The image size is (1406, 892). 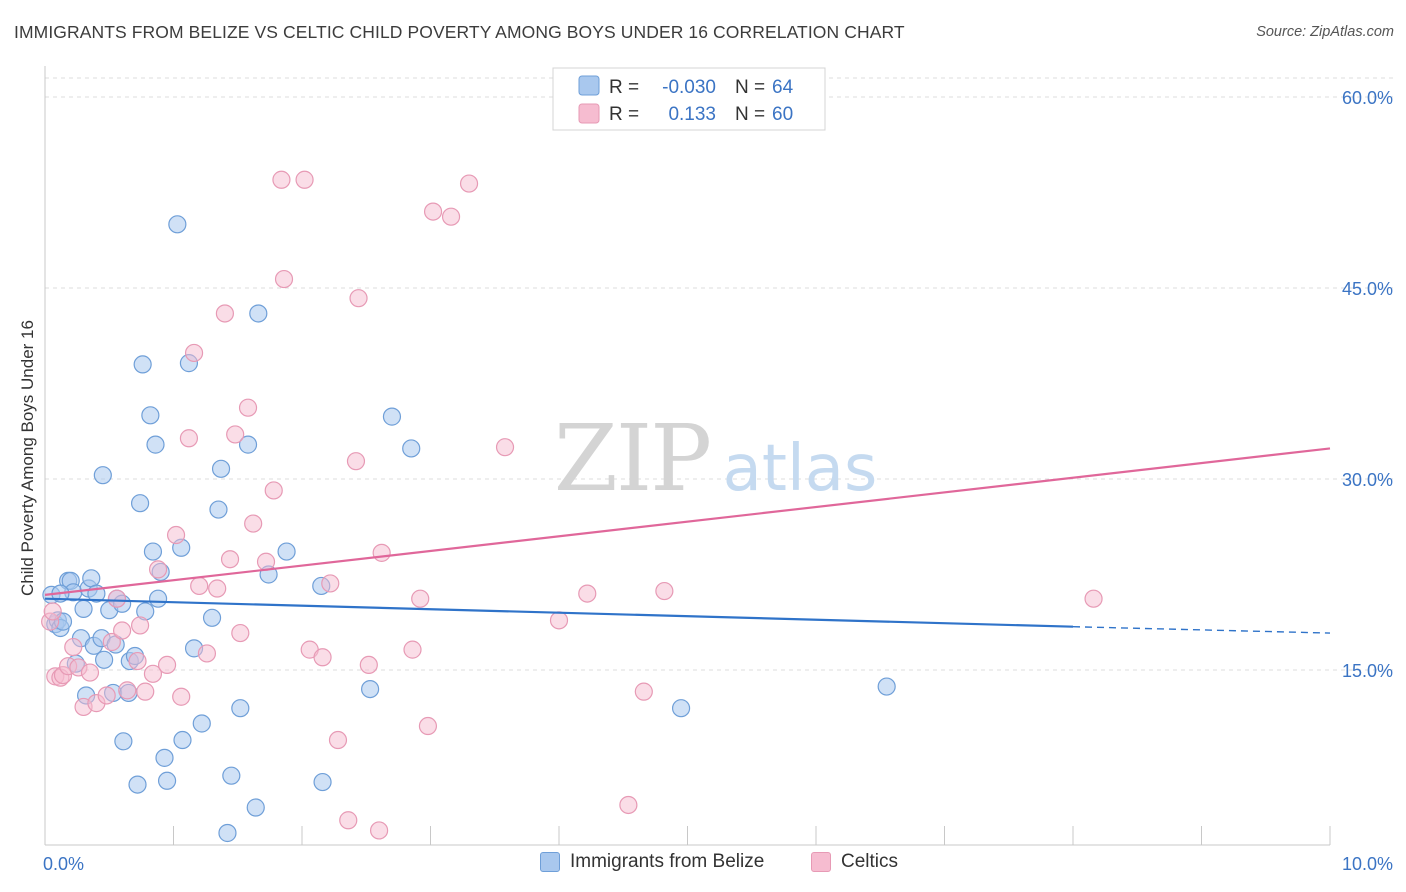 I want to click on x-tick-label: 10.0%, so click(x=1367, y=864).